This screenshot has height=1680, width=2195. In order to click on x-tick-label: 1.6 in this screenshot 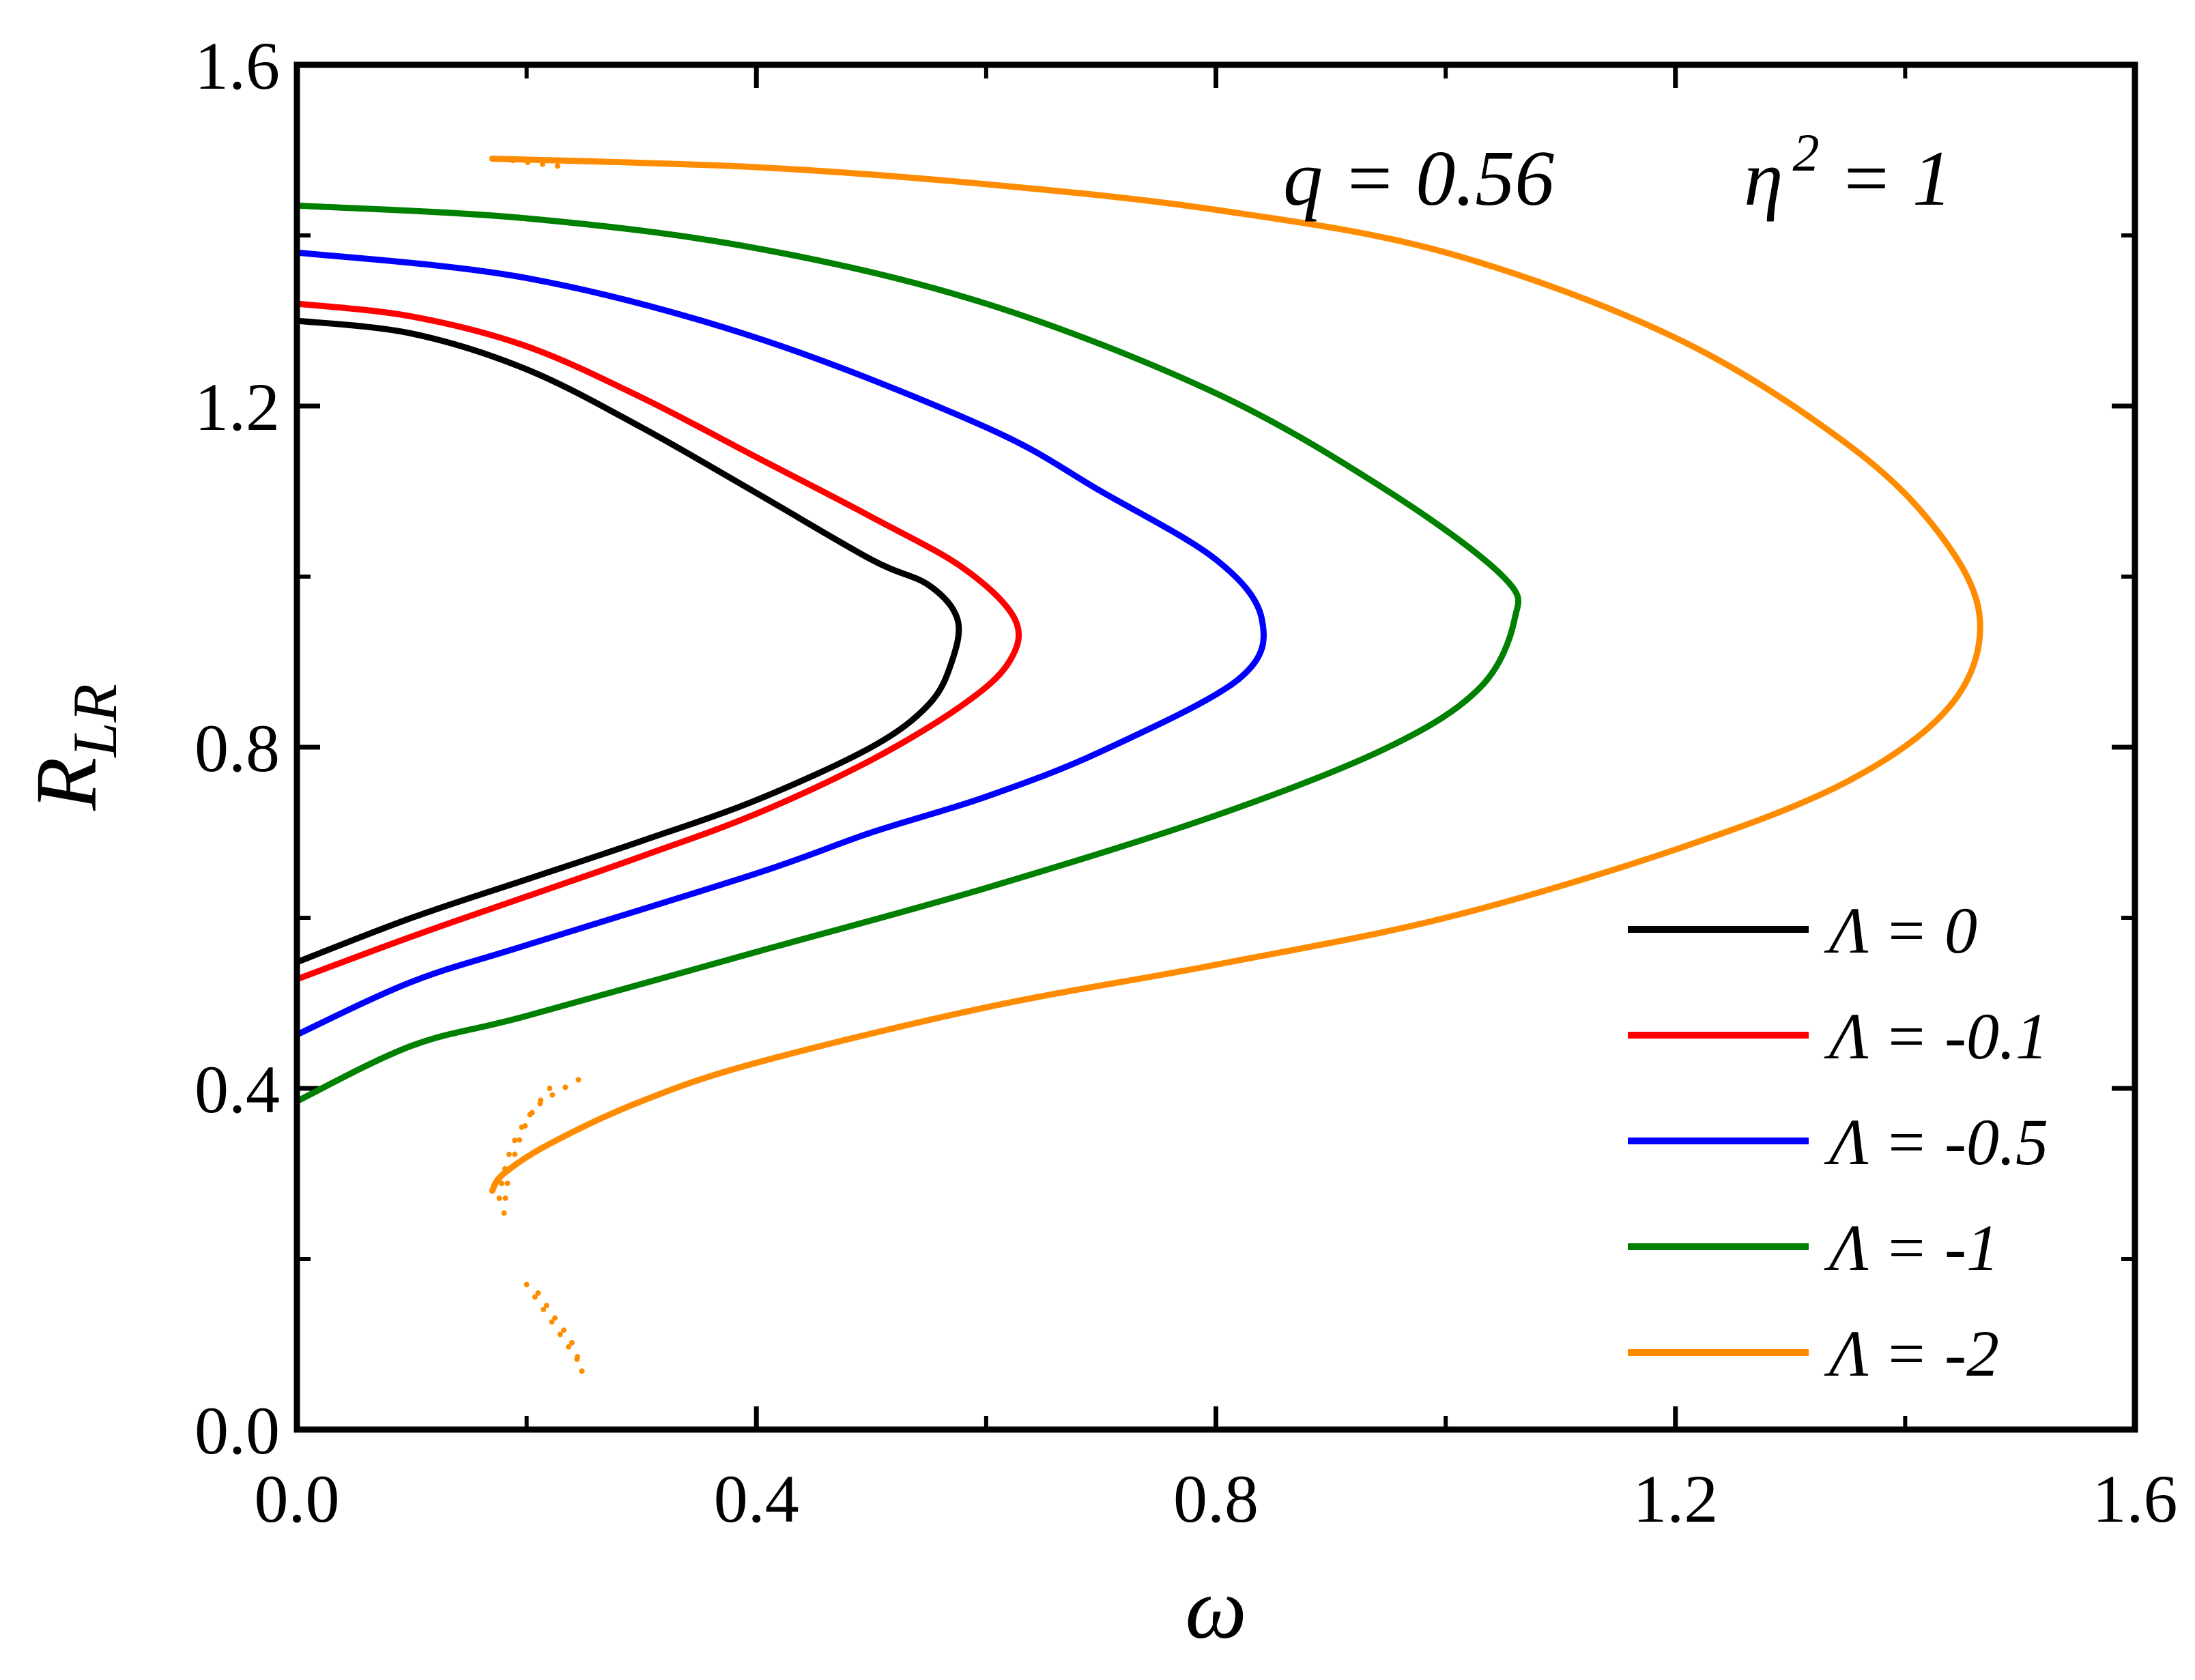, I will do `click(2136, 1499)`.